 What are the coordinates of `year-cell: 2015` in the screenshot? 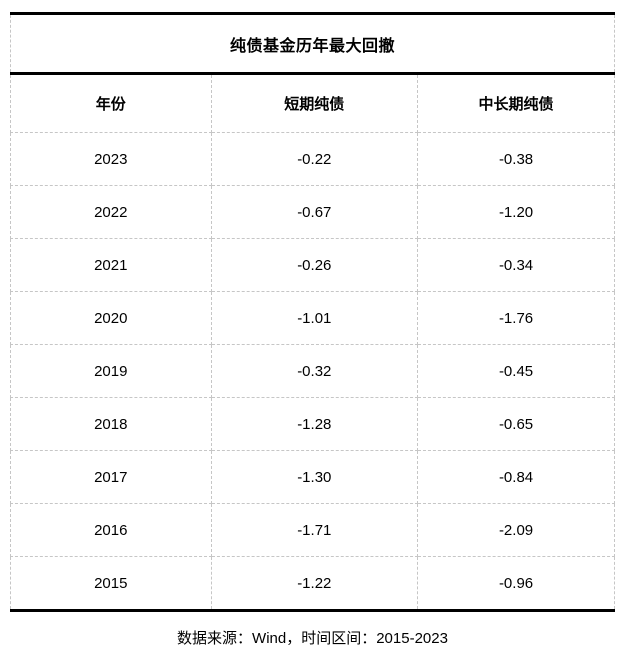 It's located at (111, 583).